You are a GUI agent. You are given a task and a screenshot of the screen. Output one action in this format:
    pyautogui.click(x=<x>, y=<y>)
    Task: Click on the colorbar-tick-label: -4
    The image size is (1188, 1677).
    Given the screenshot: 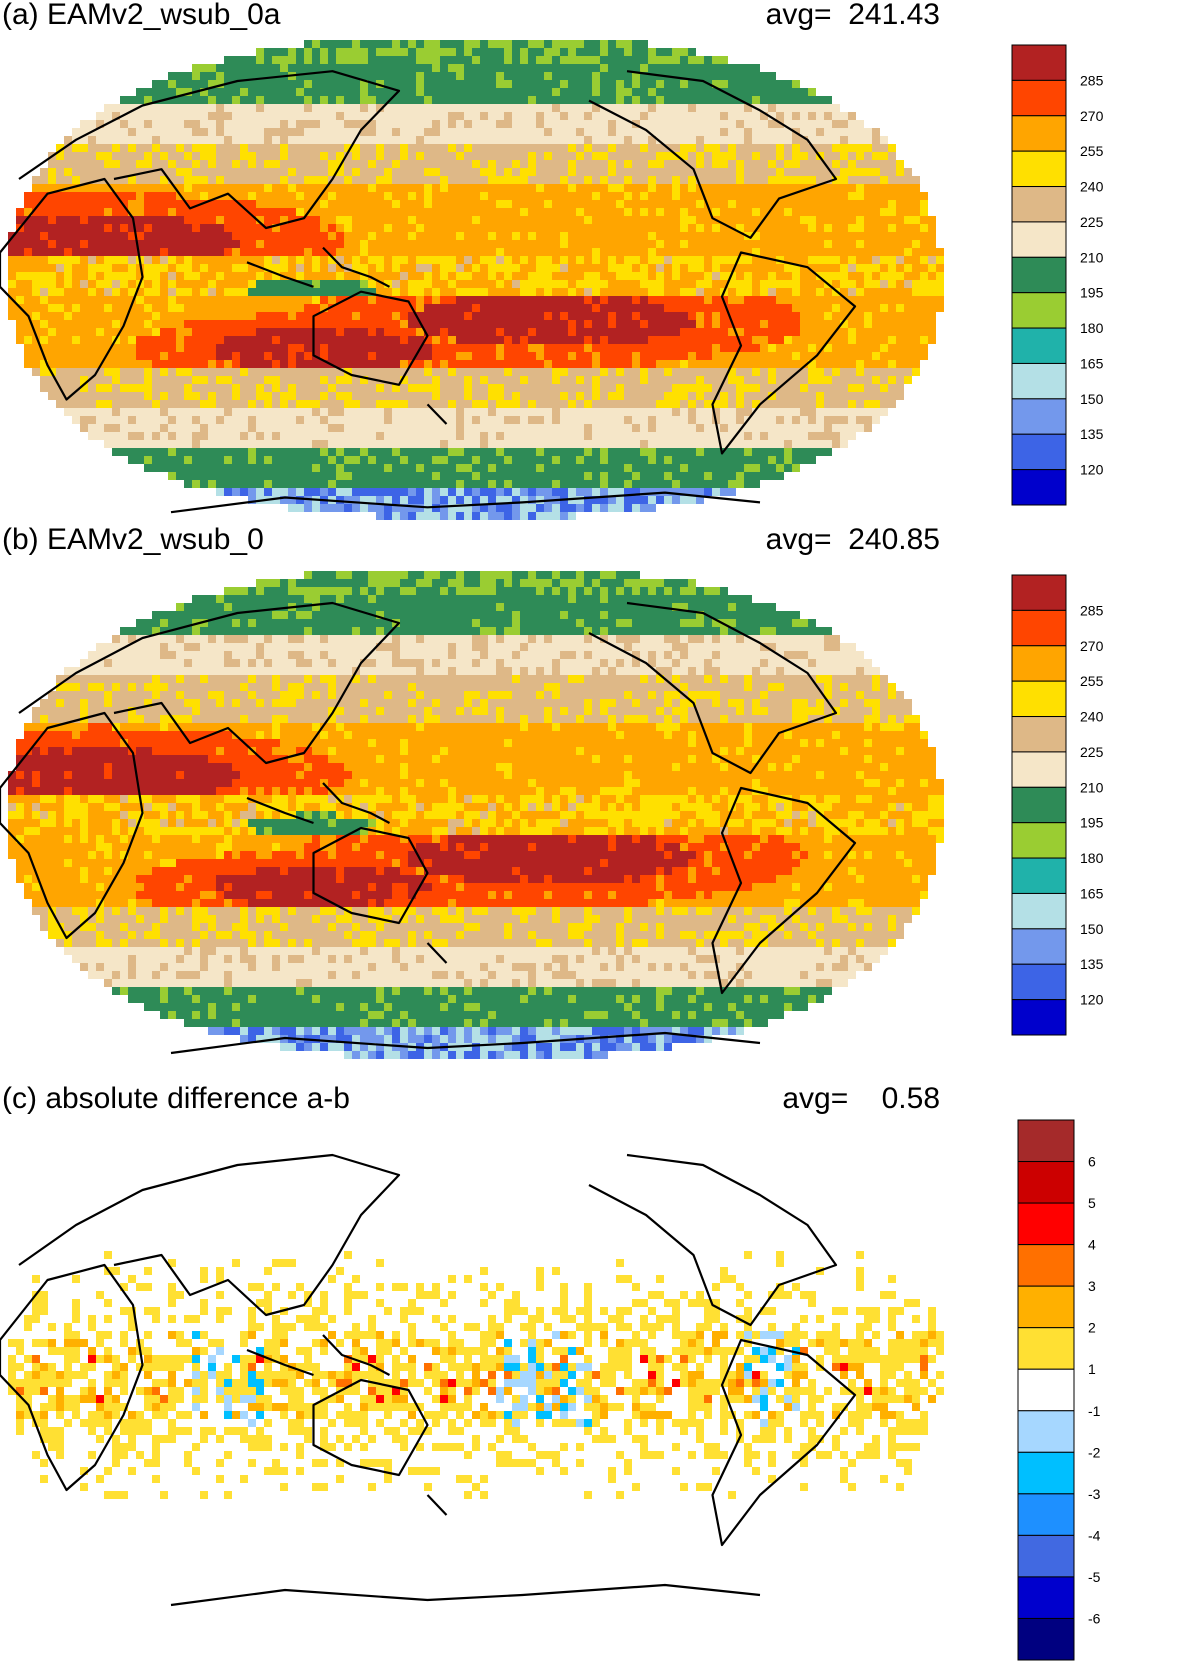 What is the action you would take?
    pyautogui.click(x=1094, y=1535)
    